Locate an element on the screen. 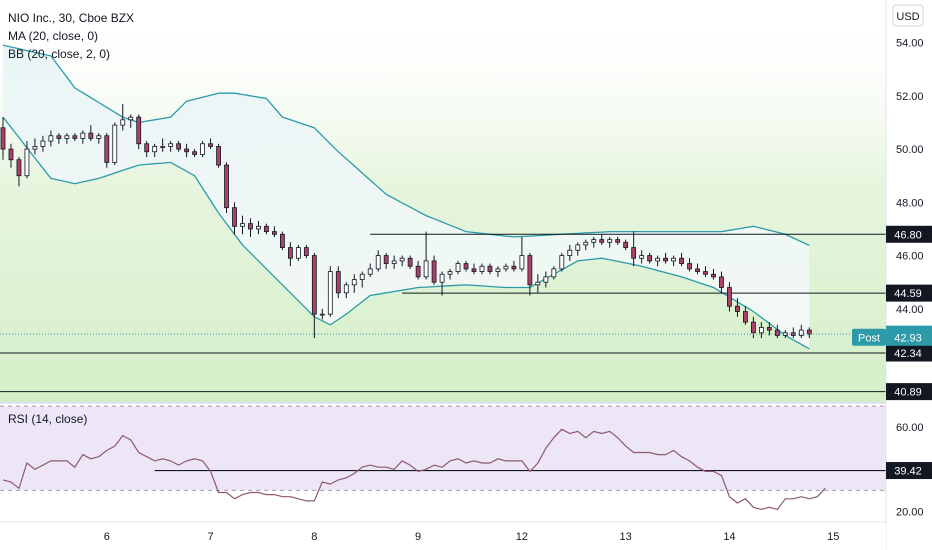  time-tick-label: 15 is located at coordinates (833, 537).